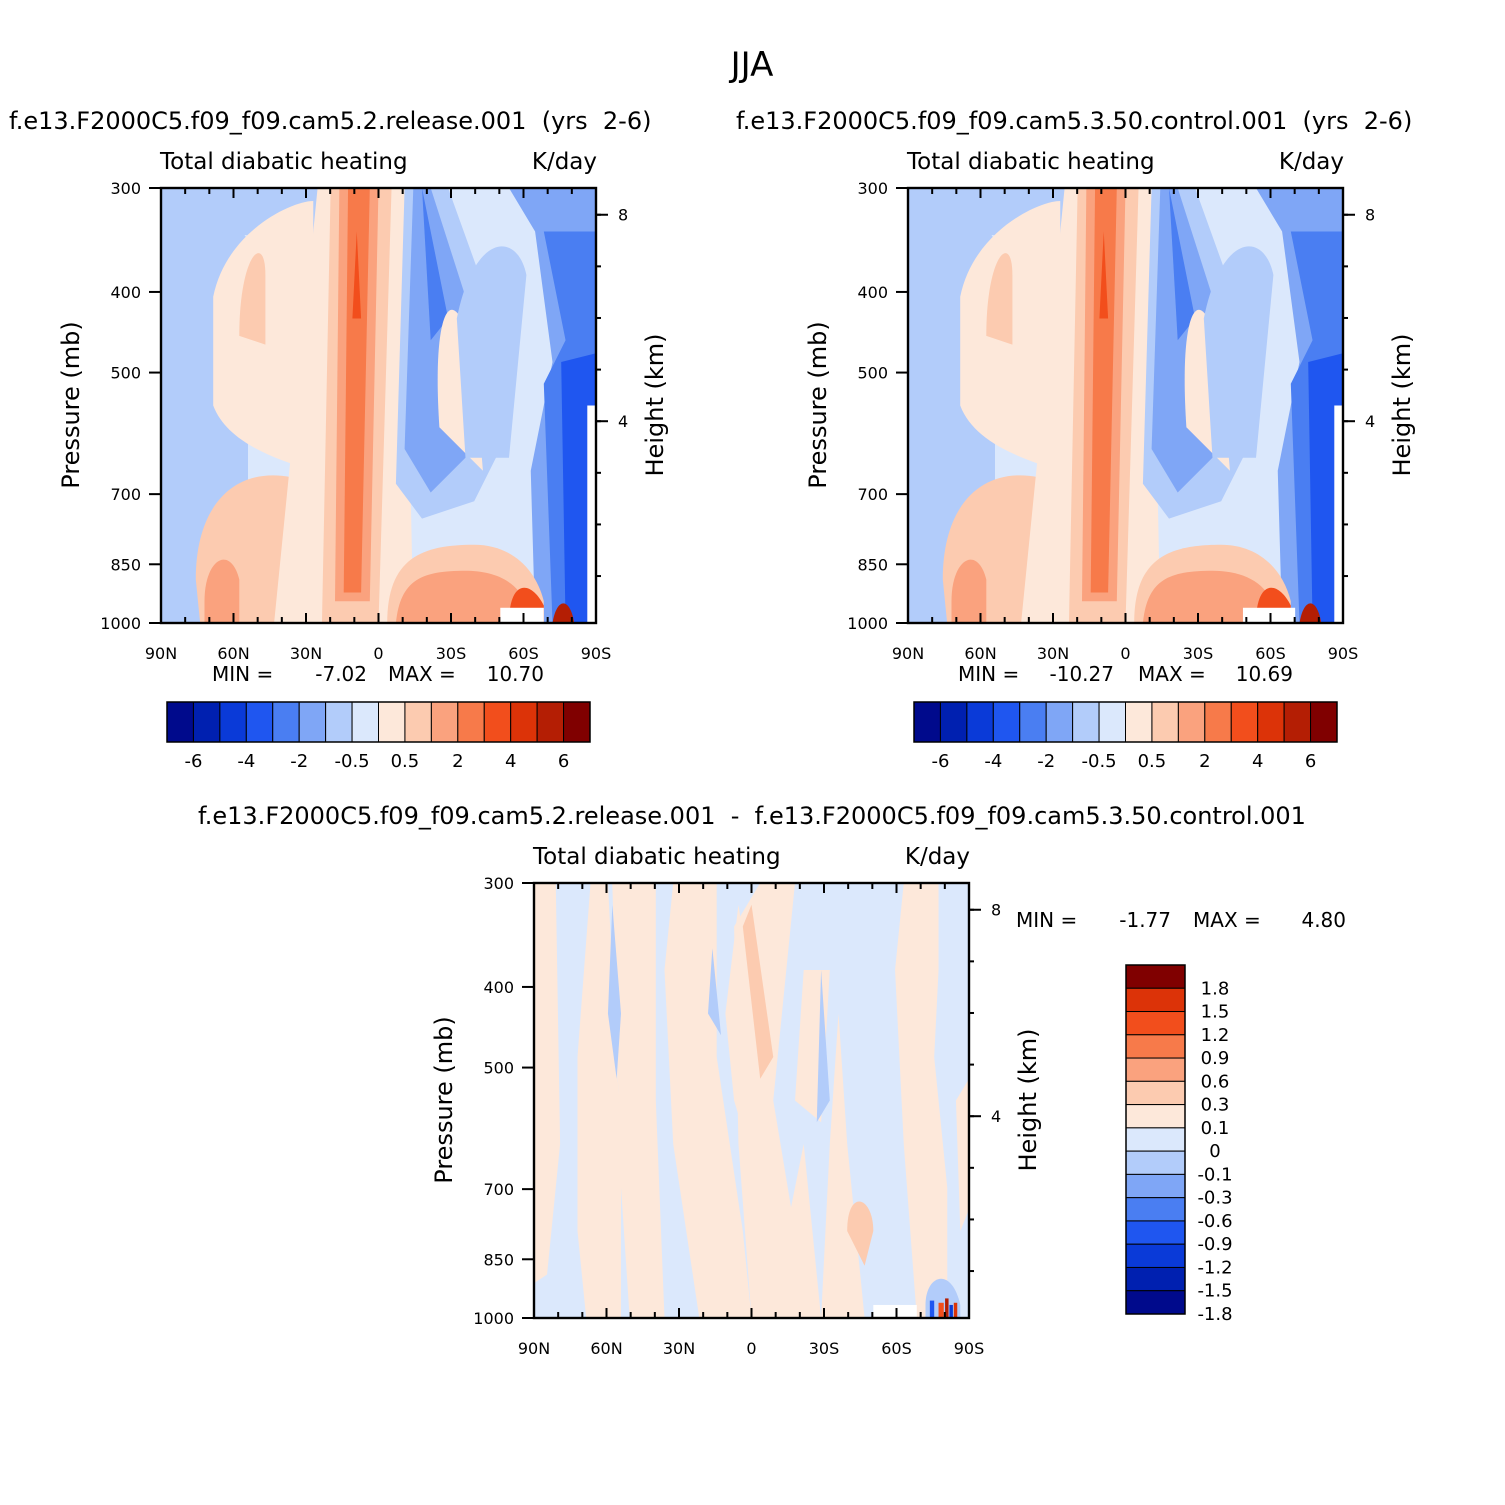  Describe the element at coordinates (1370, 421) in the screenshot. I see `y2-tick-label: 4` at that location.